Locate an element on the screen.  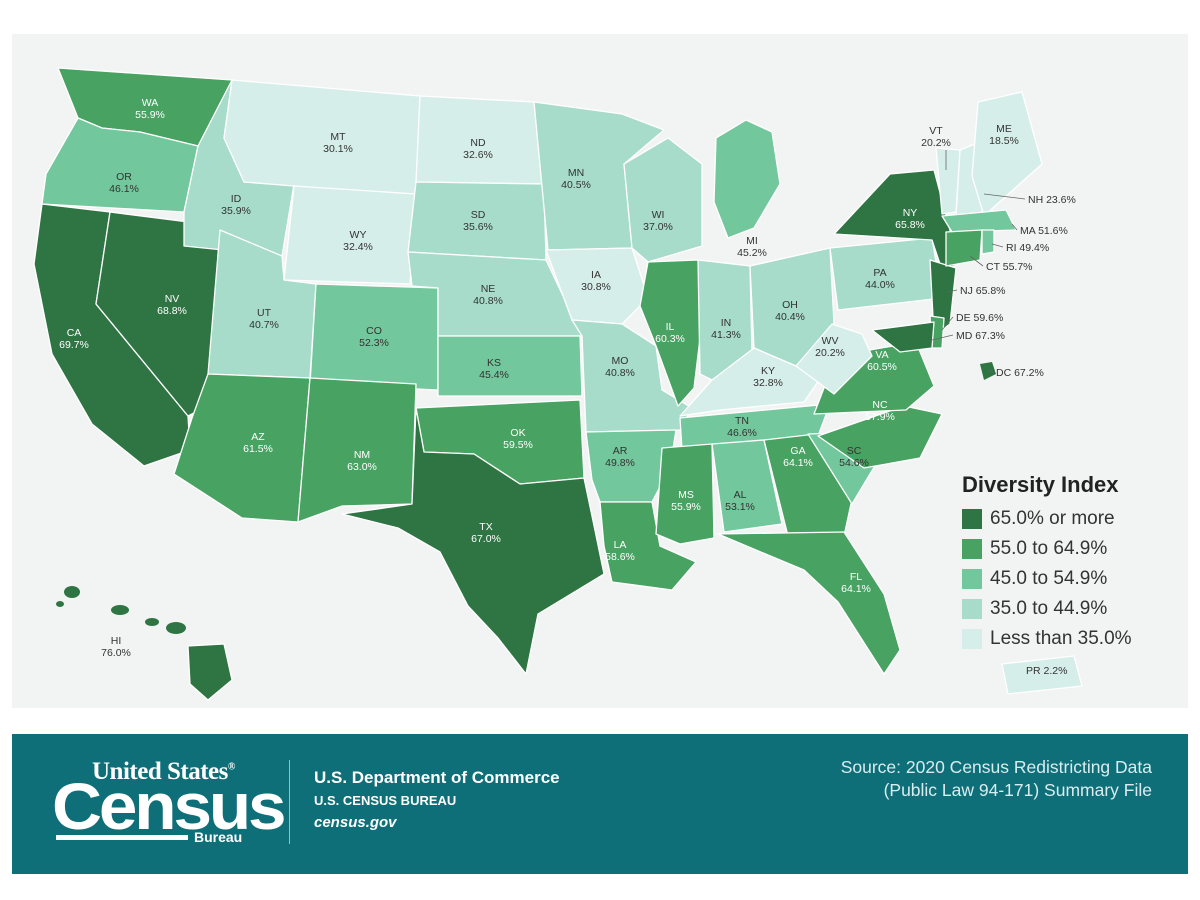
state-label-dc: DC 67.2% is located at coordinates (1020, 373).